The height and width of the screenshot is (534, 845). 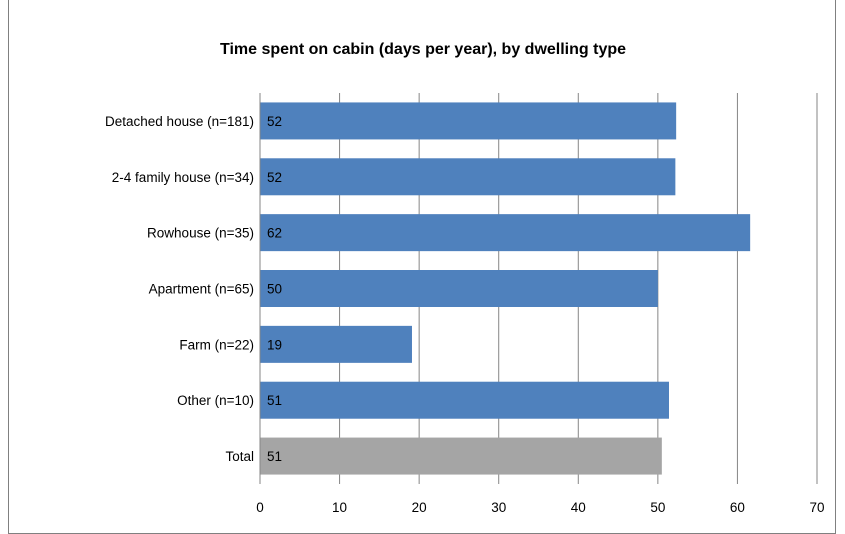 I want to click on data-label: 19, so click(x=274, y=344).